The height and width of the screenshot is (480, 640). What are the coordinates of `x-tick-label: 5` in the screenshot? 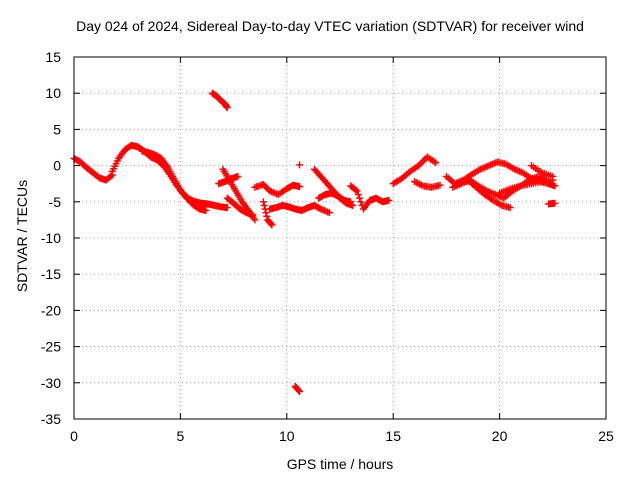 It's located at (181, 436).